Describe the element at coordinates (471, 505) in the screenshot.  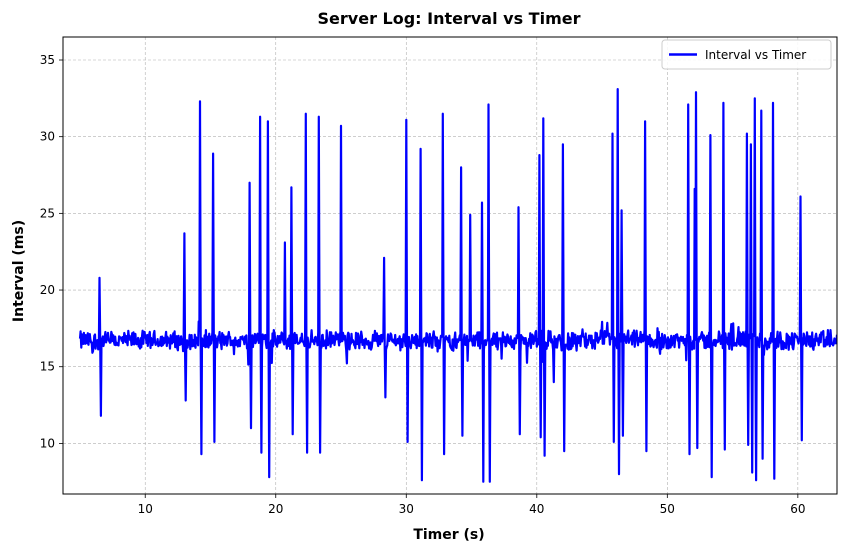
I see `x-axis: 10 20 30 40 50 60` at that location.